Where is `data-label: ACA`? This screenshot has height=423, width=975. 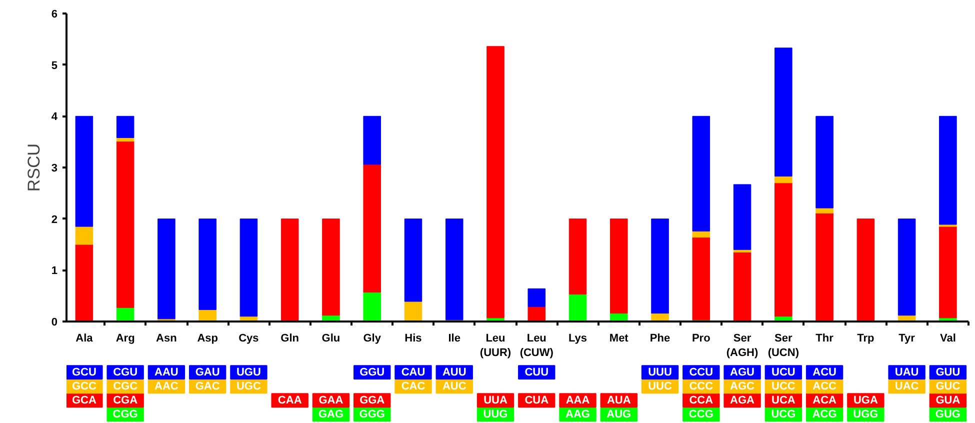
data-label: ACA is located at coordinates (824, 400).